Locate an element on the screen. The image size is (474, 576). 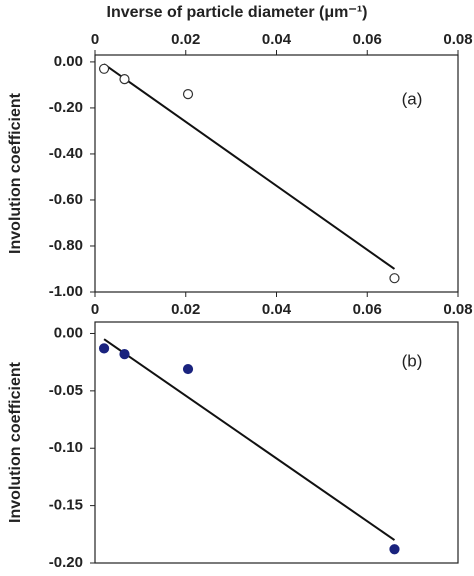
y-tick-label: -0.80 is located at coordinates (66, 245).